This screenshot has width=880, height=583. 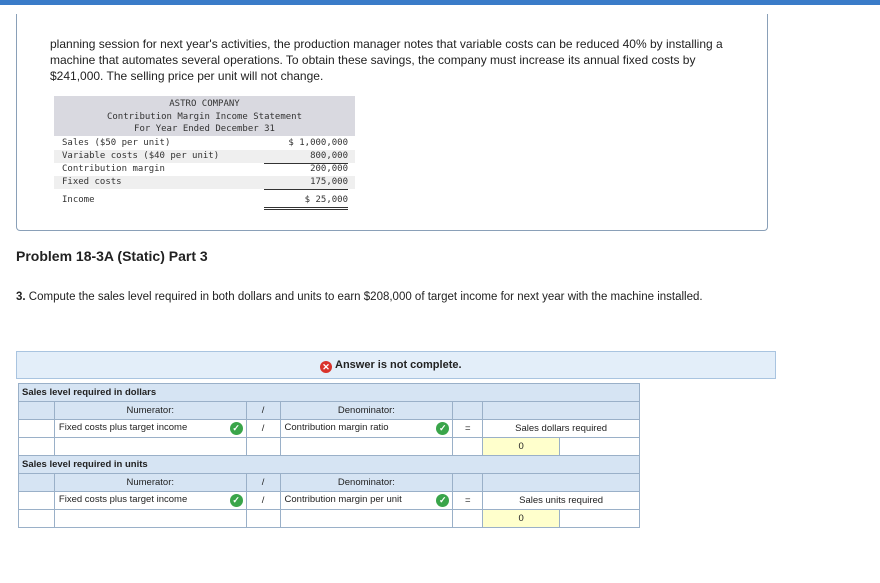 What do you see at coordinates (366, 500) in the screenshot?
I see `units-denominator-select: Contribution margin per unit ✓` at bounding box center [366, 500].